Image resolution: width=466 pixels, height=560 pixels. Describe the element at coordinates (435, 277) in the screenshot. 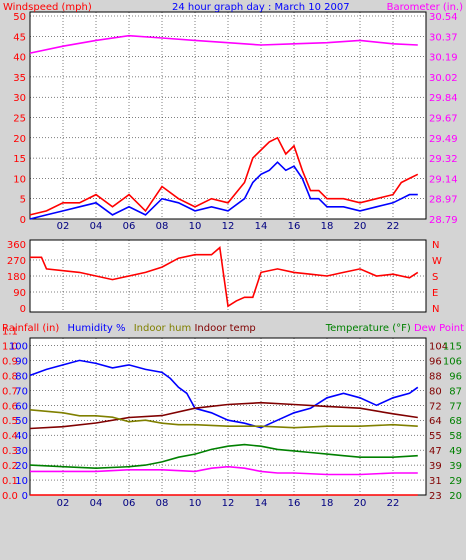

I see `compass-tick-label: S` at that location.